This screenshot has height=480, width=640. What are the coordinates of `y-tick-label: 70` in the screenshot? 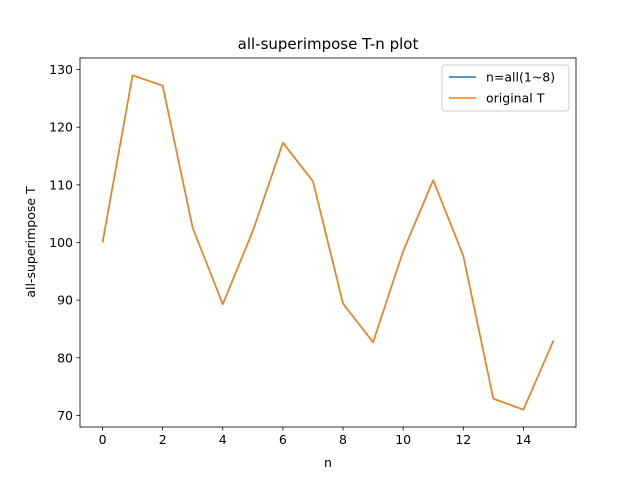 It's located at (65, 415).